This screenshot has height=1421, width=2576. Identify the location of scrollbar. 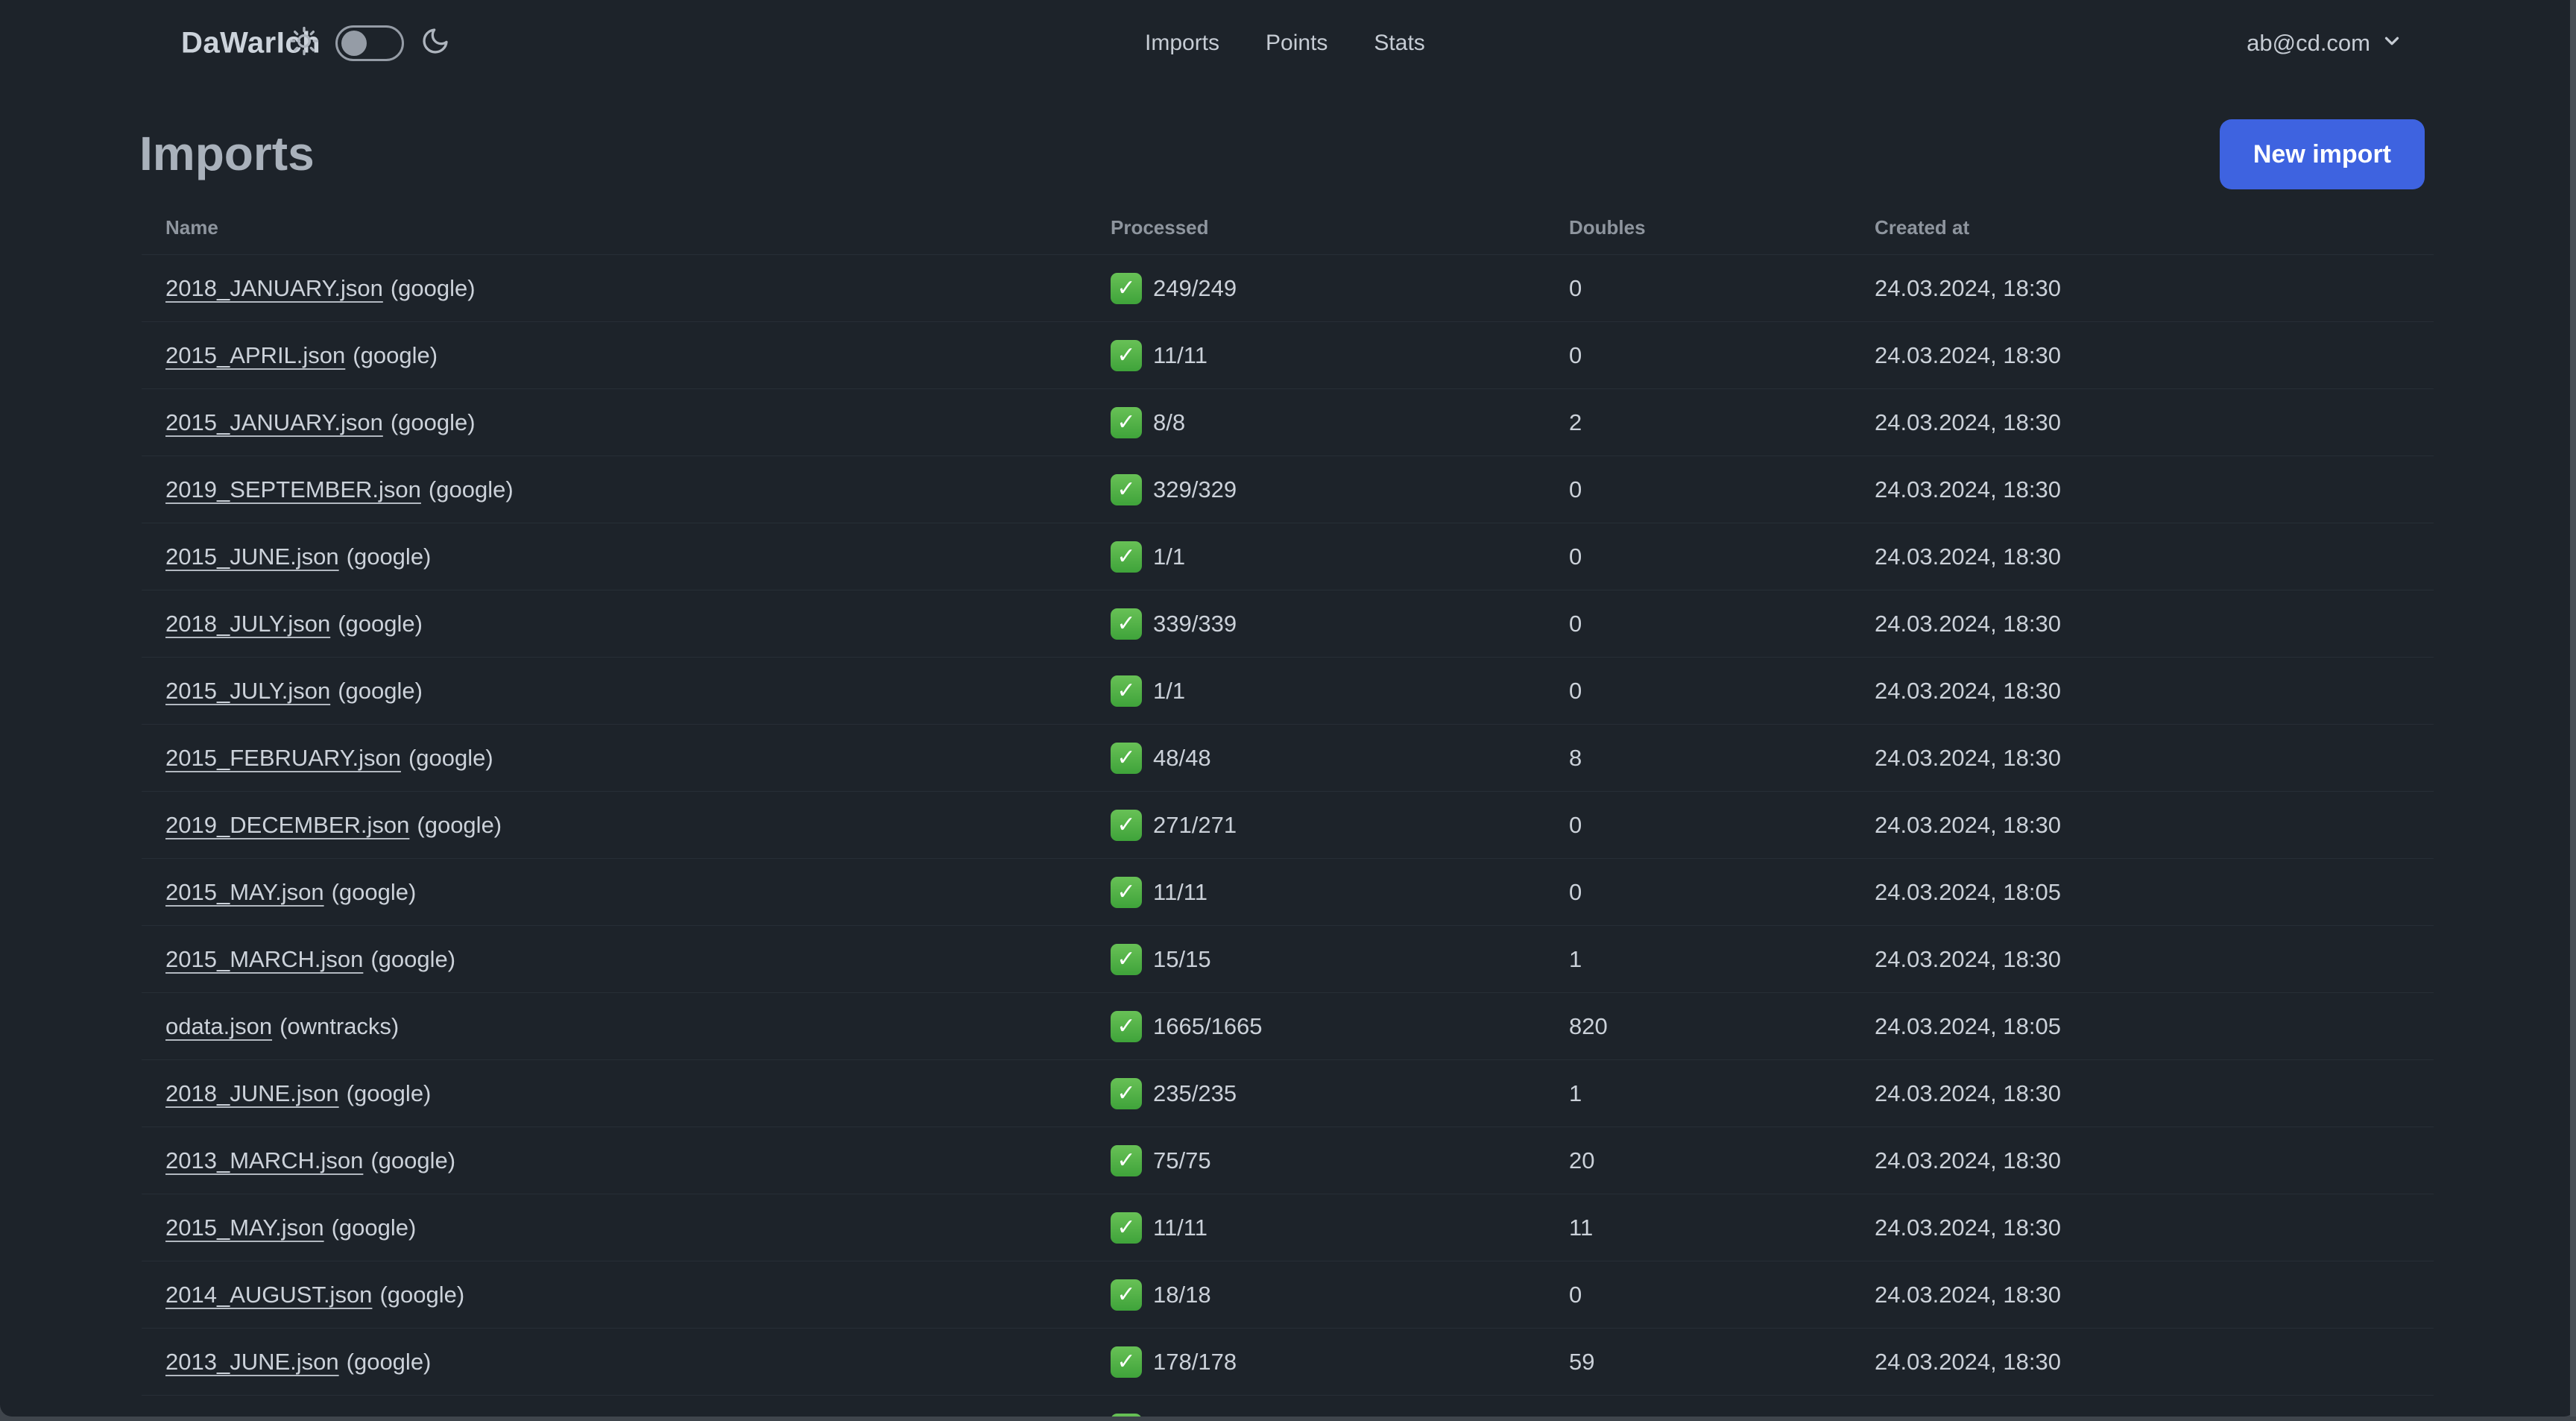
(2573, 708).